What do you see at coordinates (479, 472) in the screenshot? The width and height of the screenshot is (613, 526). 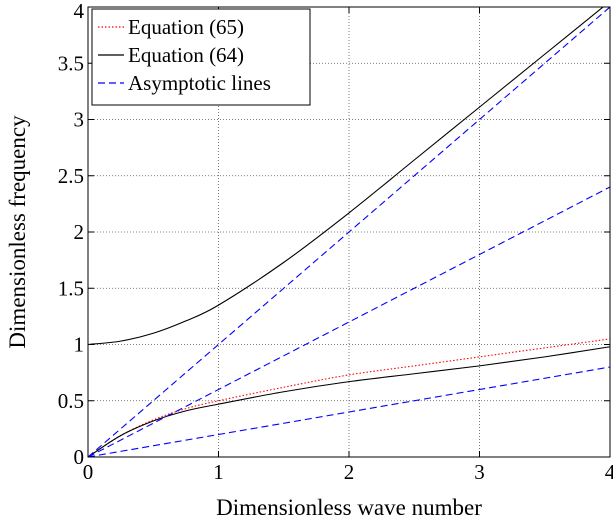 I see `x-tick-label: 3` at bounding box center [479, 472].